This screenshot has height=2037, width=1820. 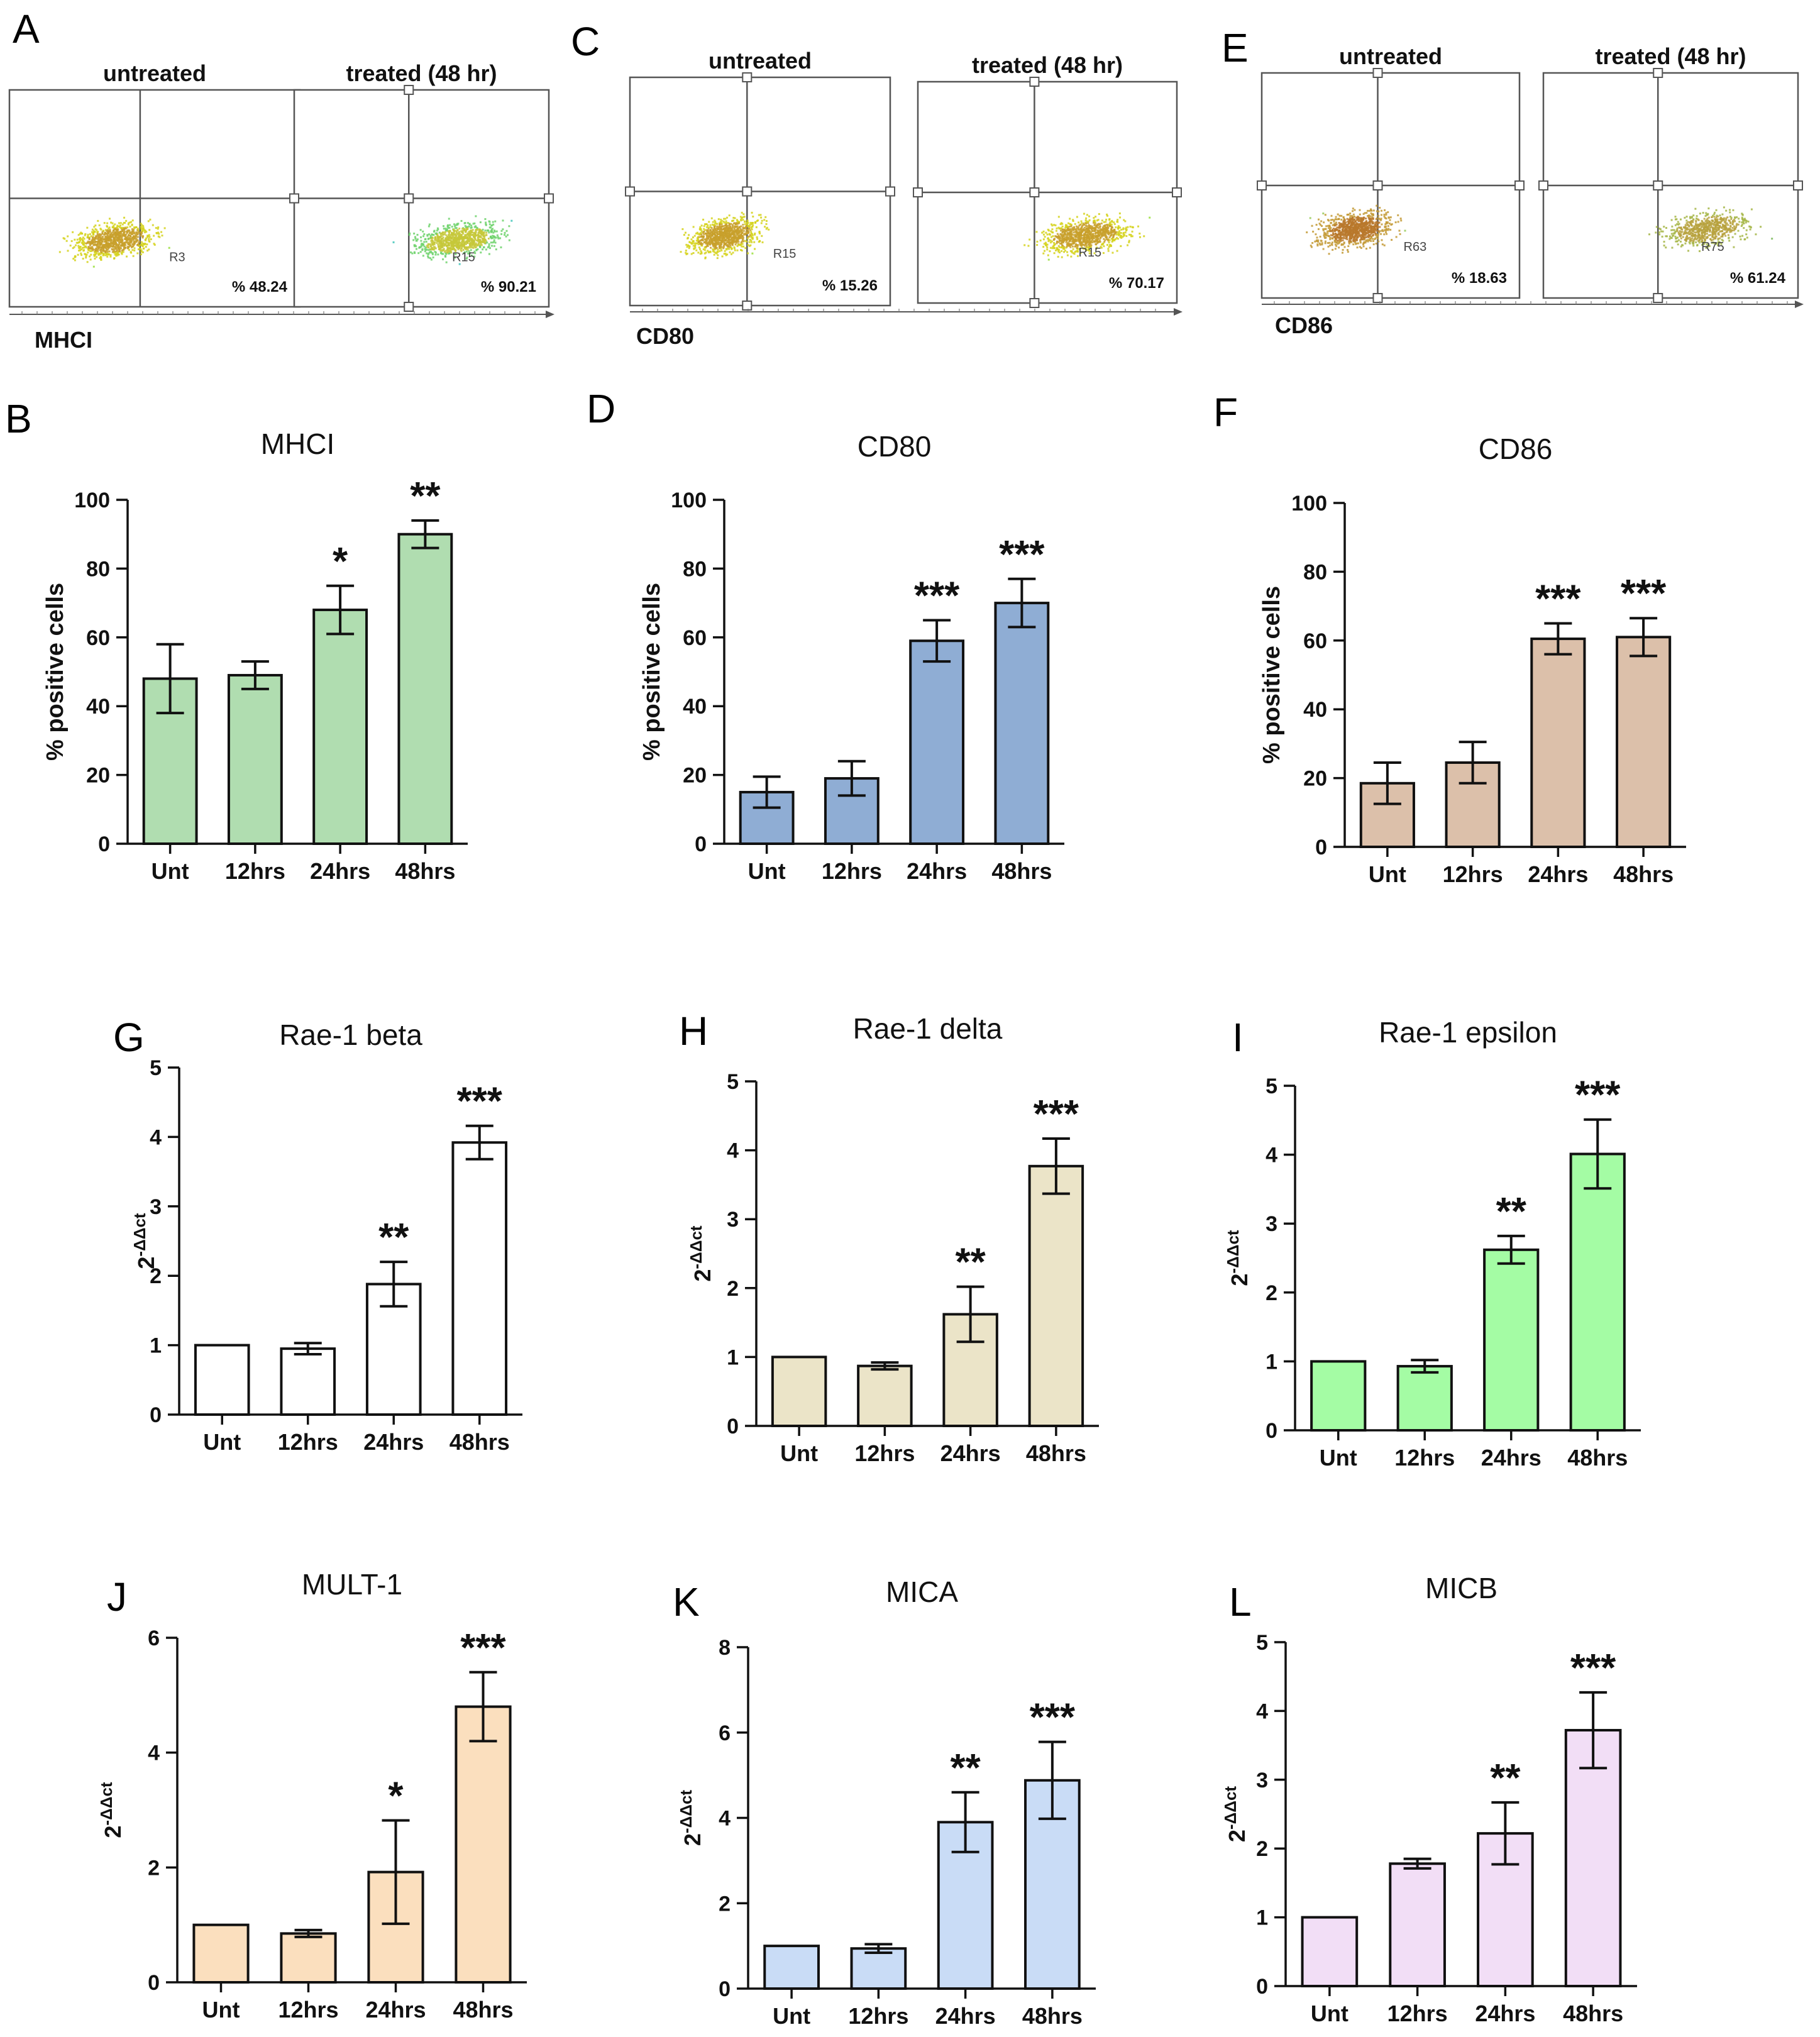 I want to click on panel-letter: C, so click(x=585, y=41).